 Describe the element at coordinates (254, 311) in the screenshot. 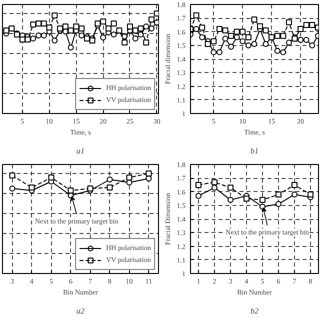

I see `text: b2` at that location.